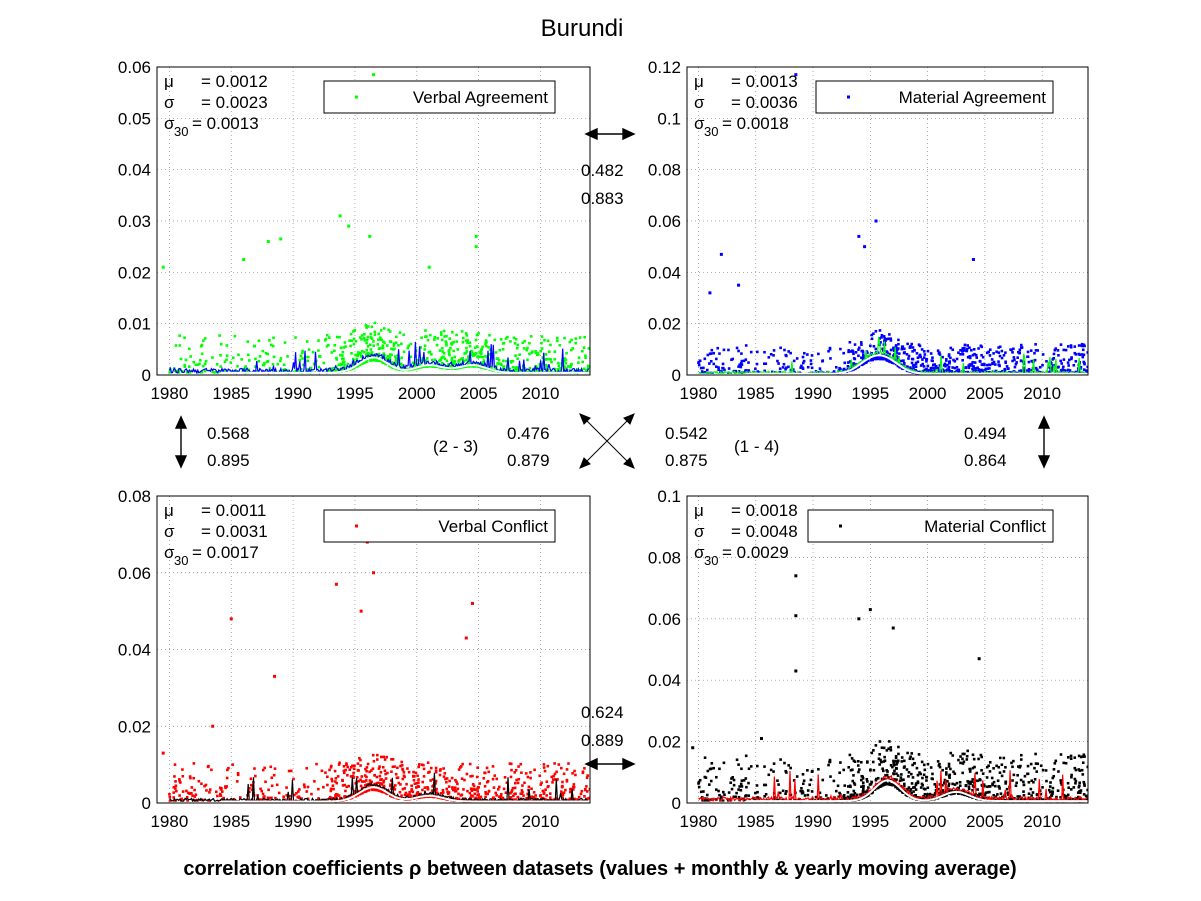  Describe the element at coordinates (602, 198) in the screenshot. I see `corr-top-r2: 0.883` at that location.